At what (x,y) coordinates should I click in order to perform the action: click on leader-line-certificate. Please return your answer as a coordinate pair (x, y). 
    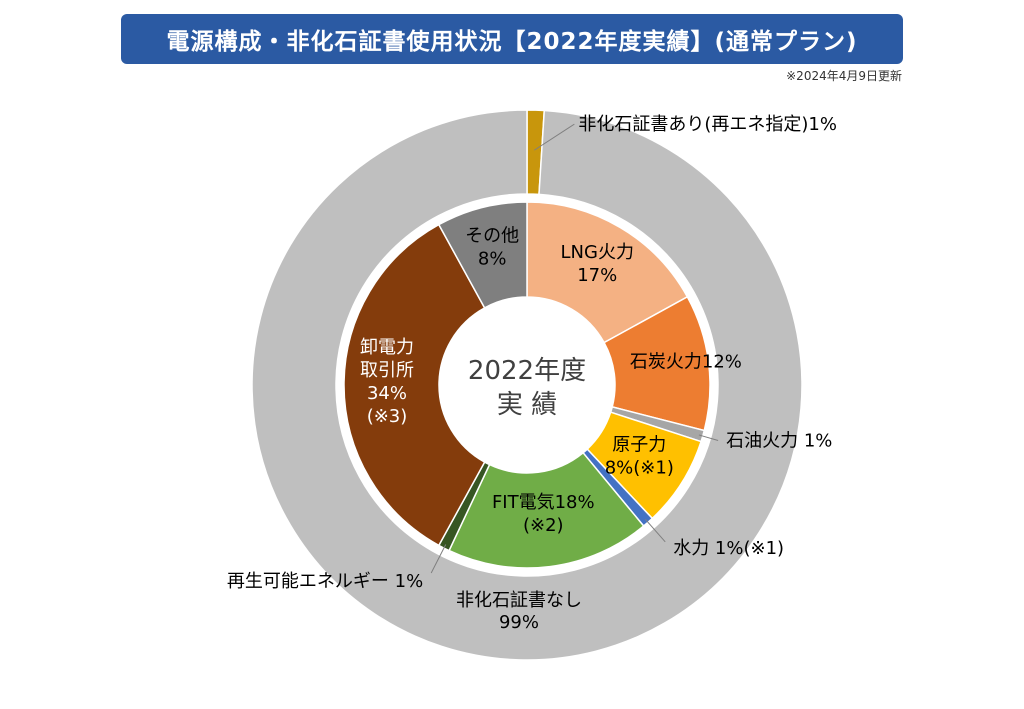
    Looking at the image, I should click on (554, 137).